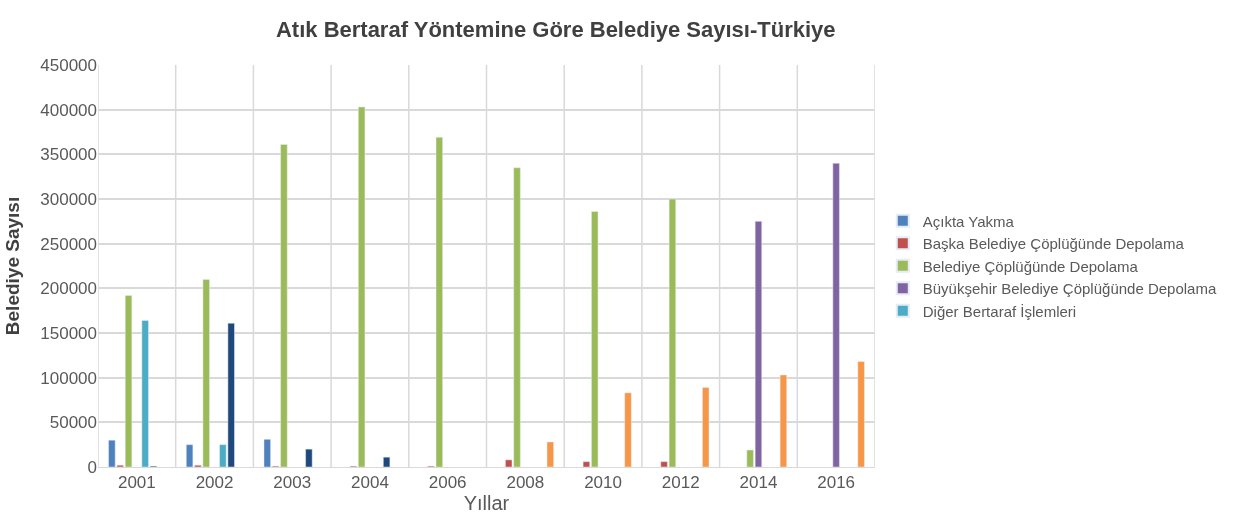 The width and height of the screenshot is (1235, 532). I want to click on x-tick-label: 2002, so click(214, 483).